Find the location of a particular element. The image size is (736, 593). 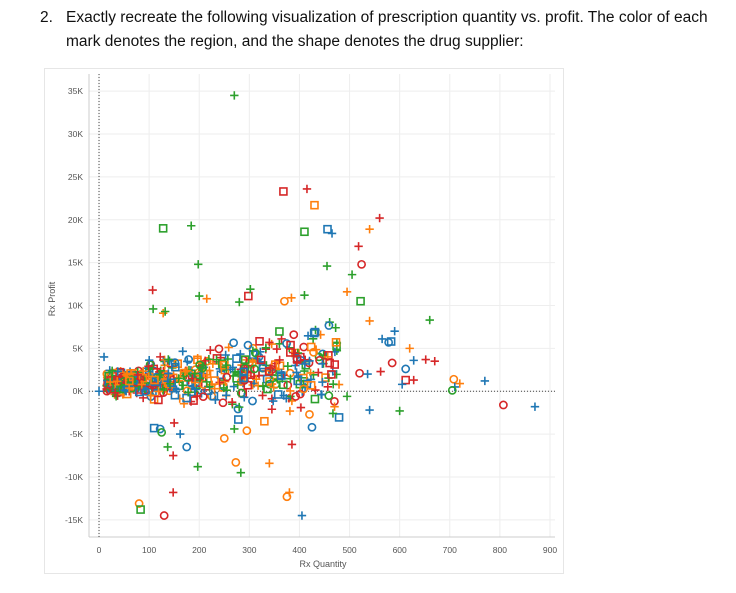

y-axis-label: Rx Profit is located at coordinates (52, 298).